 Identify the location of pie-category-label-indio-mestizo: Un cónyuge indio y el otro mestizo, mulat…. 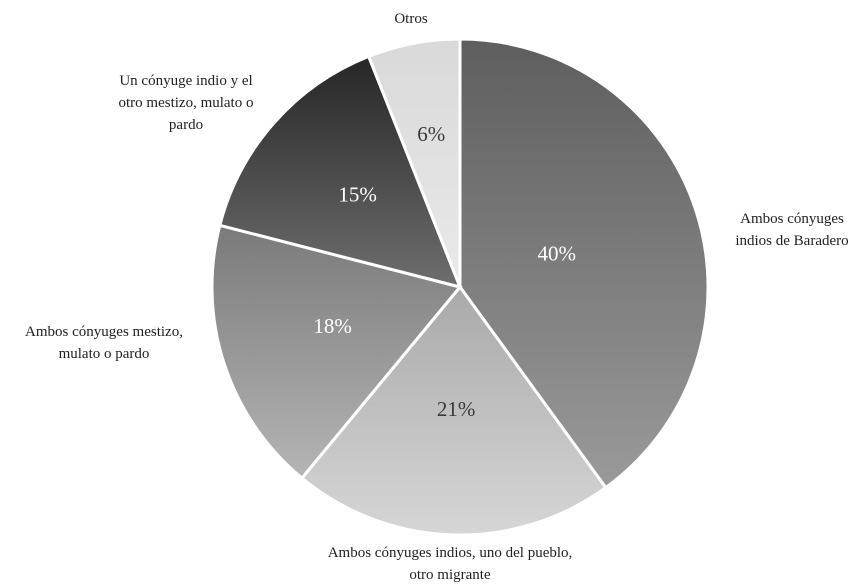
(186, 103).